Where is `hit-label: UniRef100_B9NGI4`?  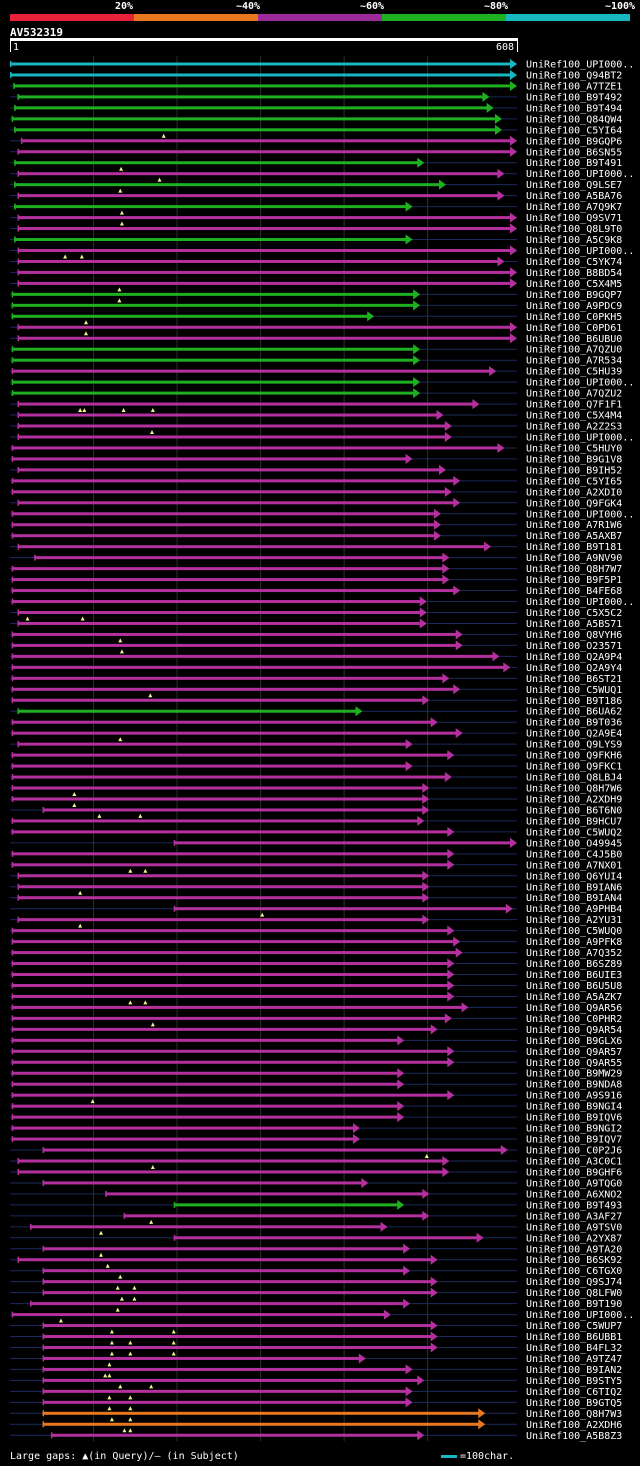 hit-label: UniRef100_B9NGI4 is located at coordinates (574, 1107).